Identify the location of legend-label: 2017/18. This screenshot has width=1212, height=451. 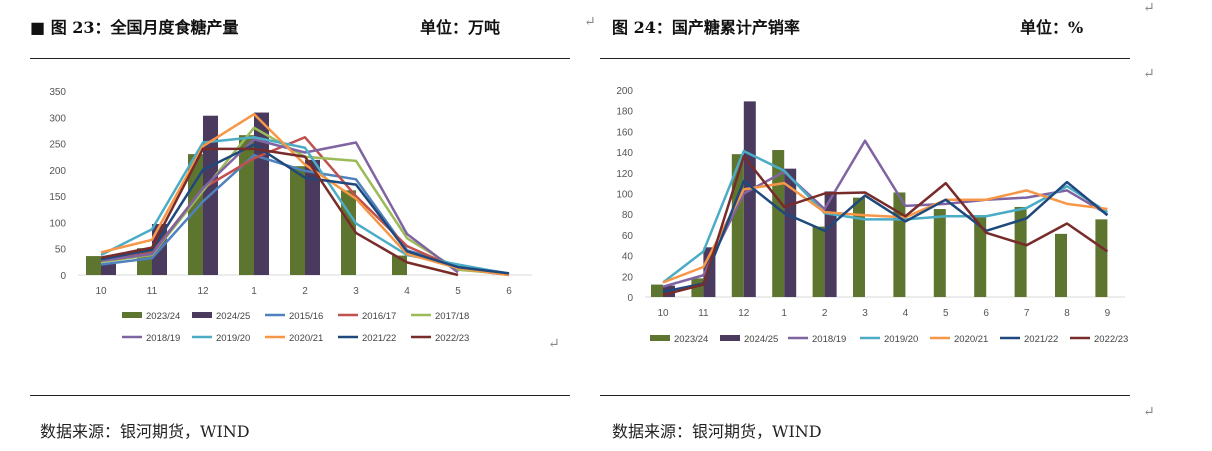
(452, 316).